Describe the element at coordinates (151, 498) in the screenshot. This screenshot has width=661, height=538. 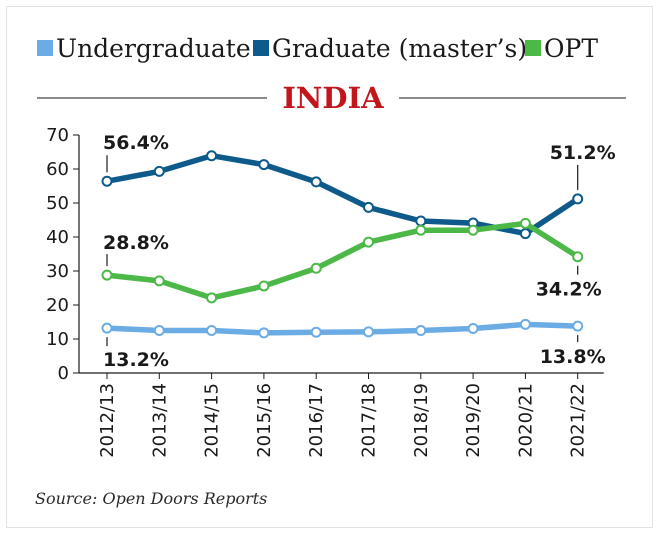
I see `source-note: Source: Open Doors Reports` at that location.